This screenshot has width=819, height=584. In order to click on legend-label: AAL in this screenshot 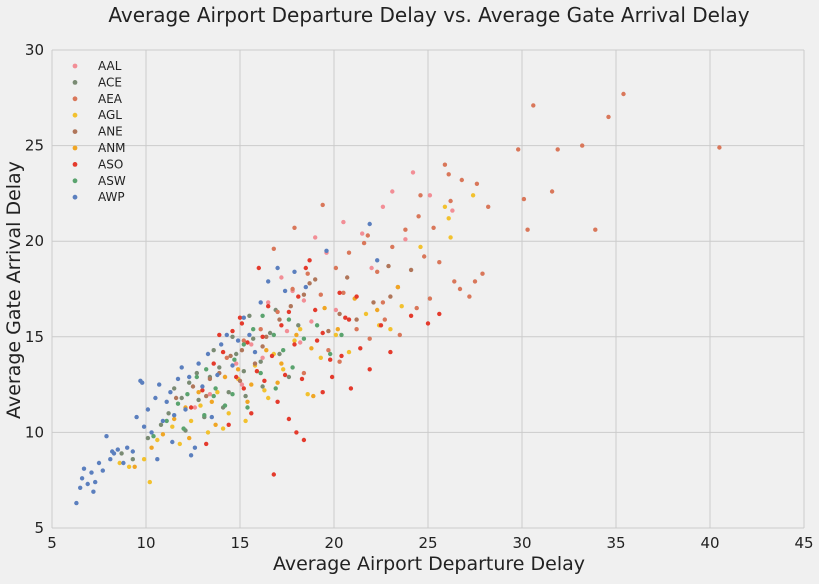, I will do `click(110, 66)`.